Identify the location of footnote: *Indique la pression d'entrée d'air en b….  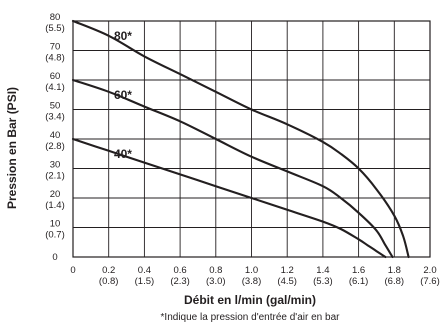
(251, 317).